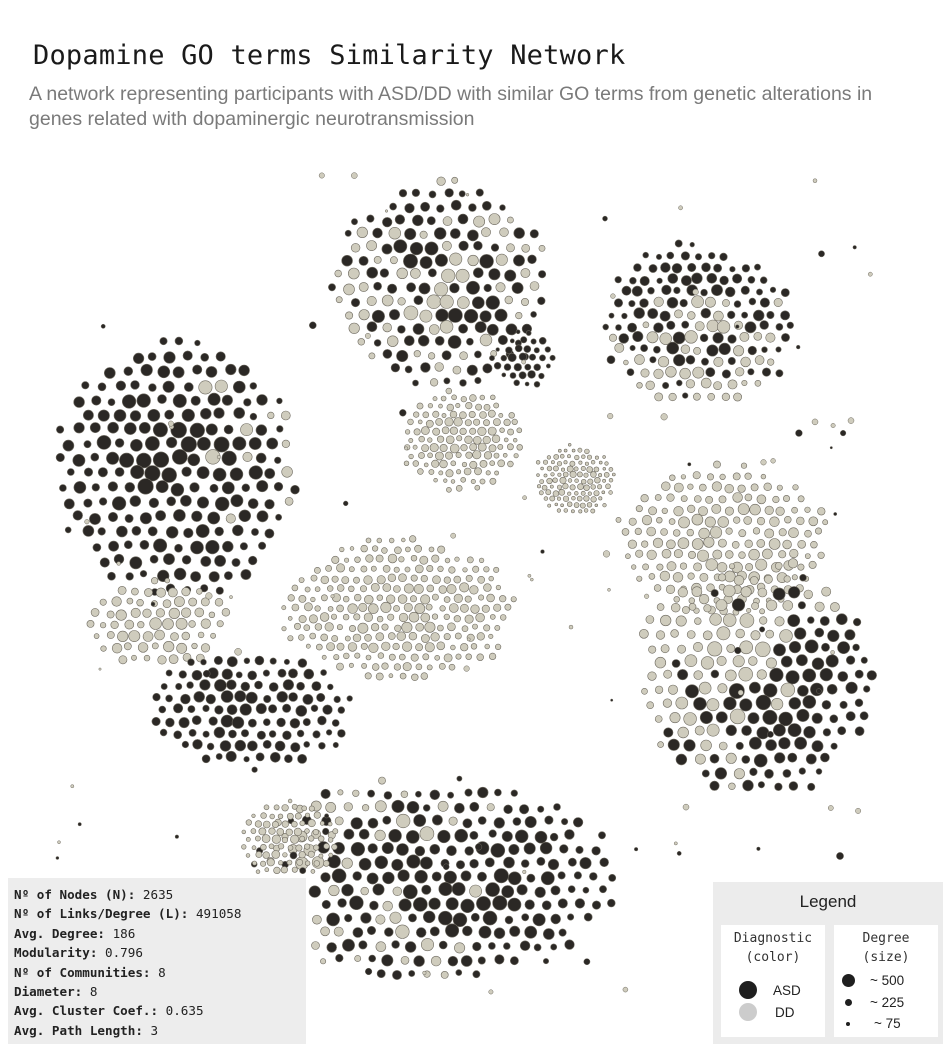  I want to click on stat-row: Avg. Cluster Coef.: 0.635, so click(157, 1010).